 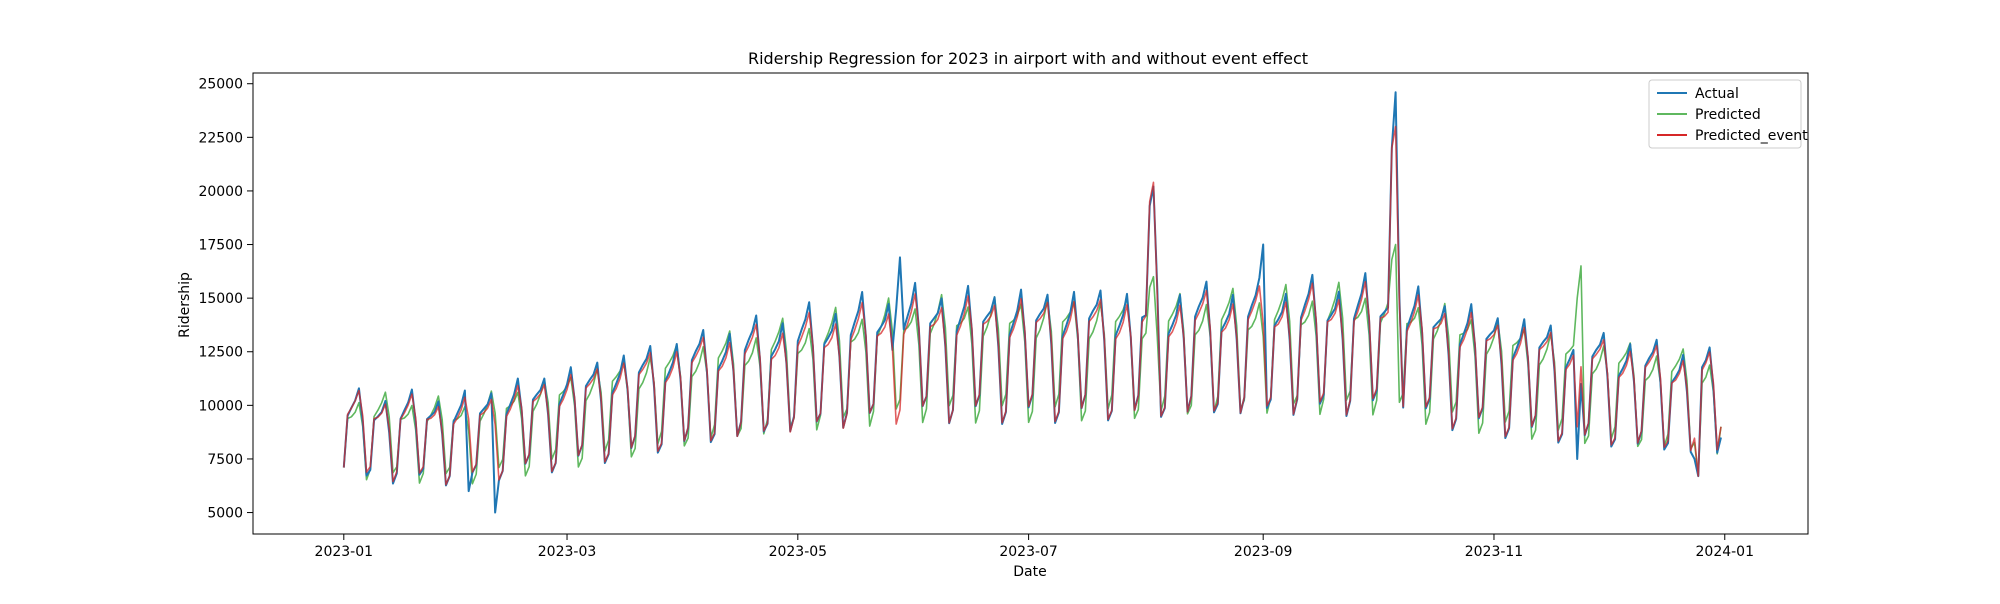 I want to click on legend-label: Predicted_event, so click(x=1751, y=136).